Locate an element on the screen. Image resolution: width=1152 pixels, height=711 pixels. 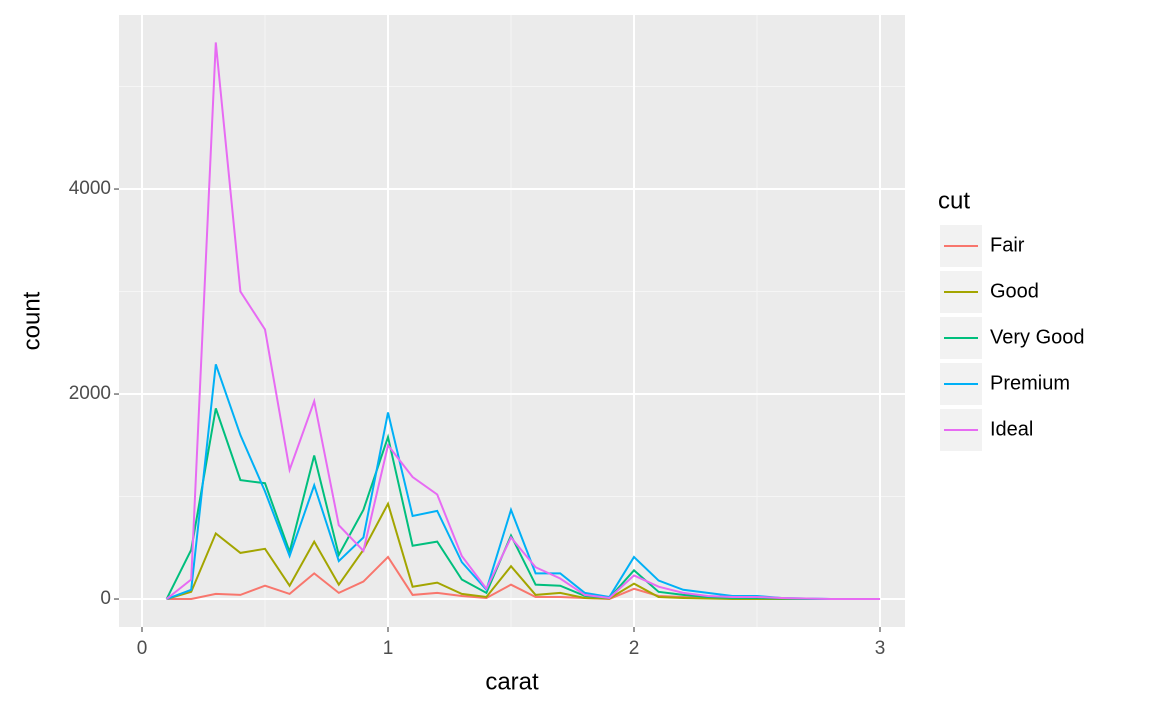
legend-label: Ideal is located at coordinates (1011, 429).